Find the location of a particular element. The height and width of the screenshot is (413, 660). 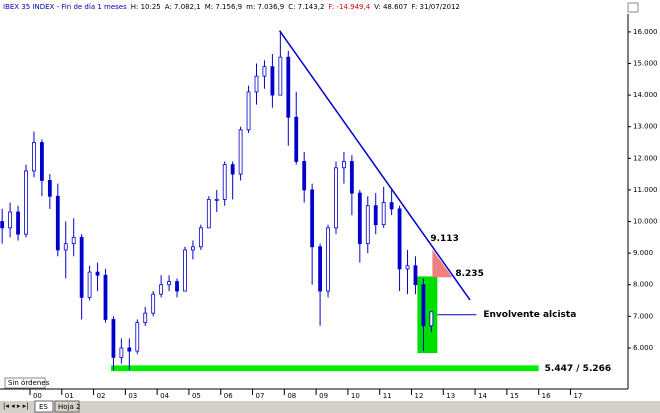

tab-nav: |◂ ◂ ▸ ▸| is located at coordinates (15, 406).